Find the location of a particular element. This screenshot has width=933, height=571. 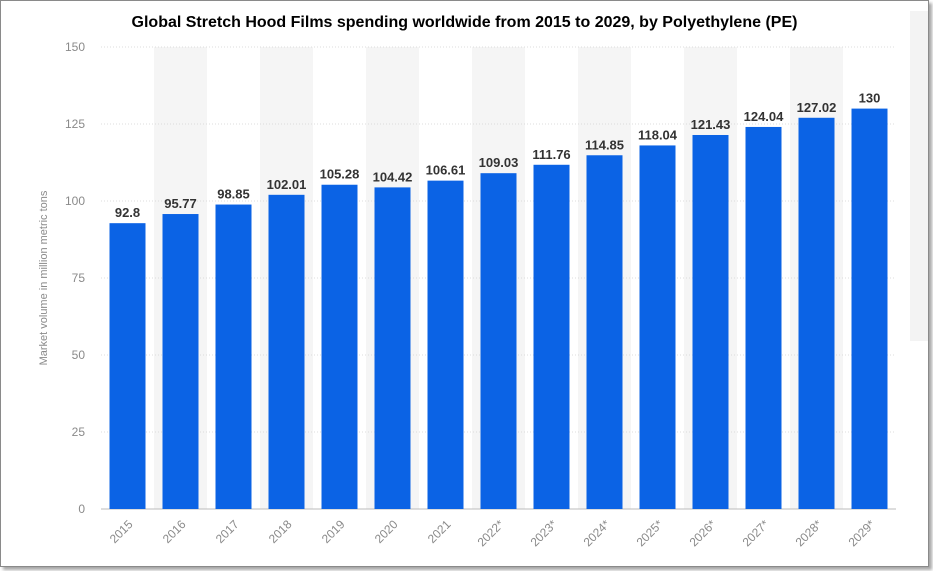

x-tick-label: 2026* is located at coordinates (703, 533).